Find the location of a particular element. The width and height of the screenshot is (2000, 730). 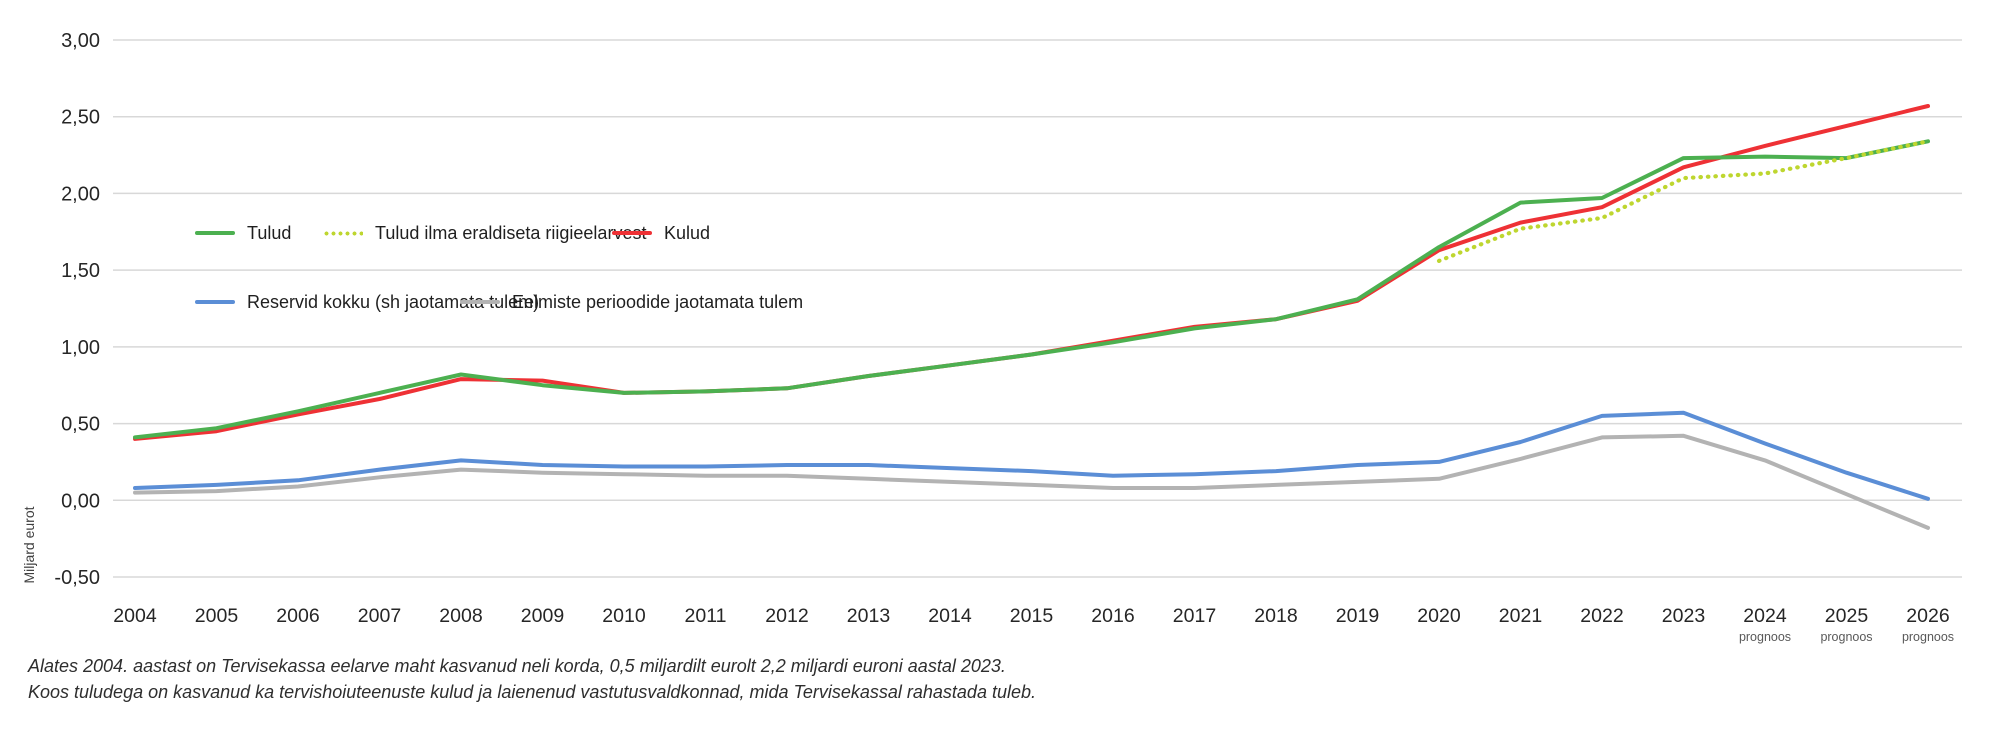

x-tick-label: 2016 is located at coordinates (1112, 616).